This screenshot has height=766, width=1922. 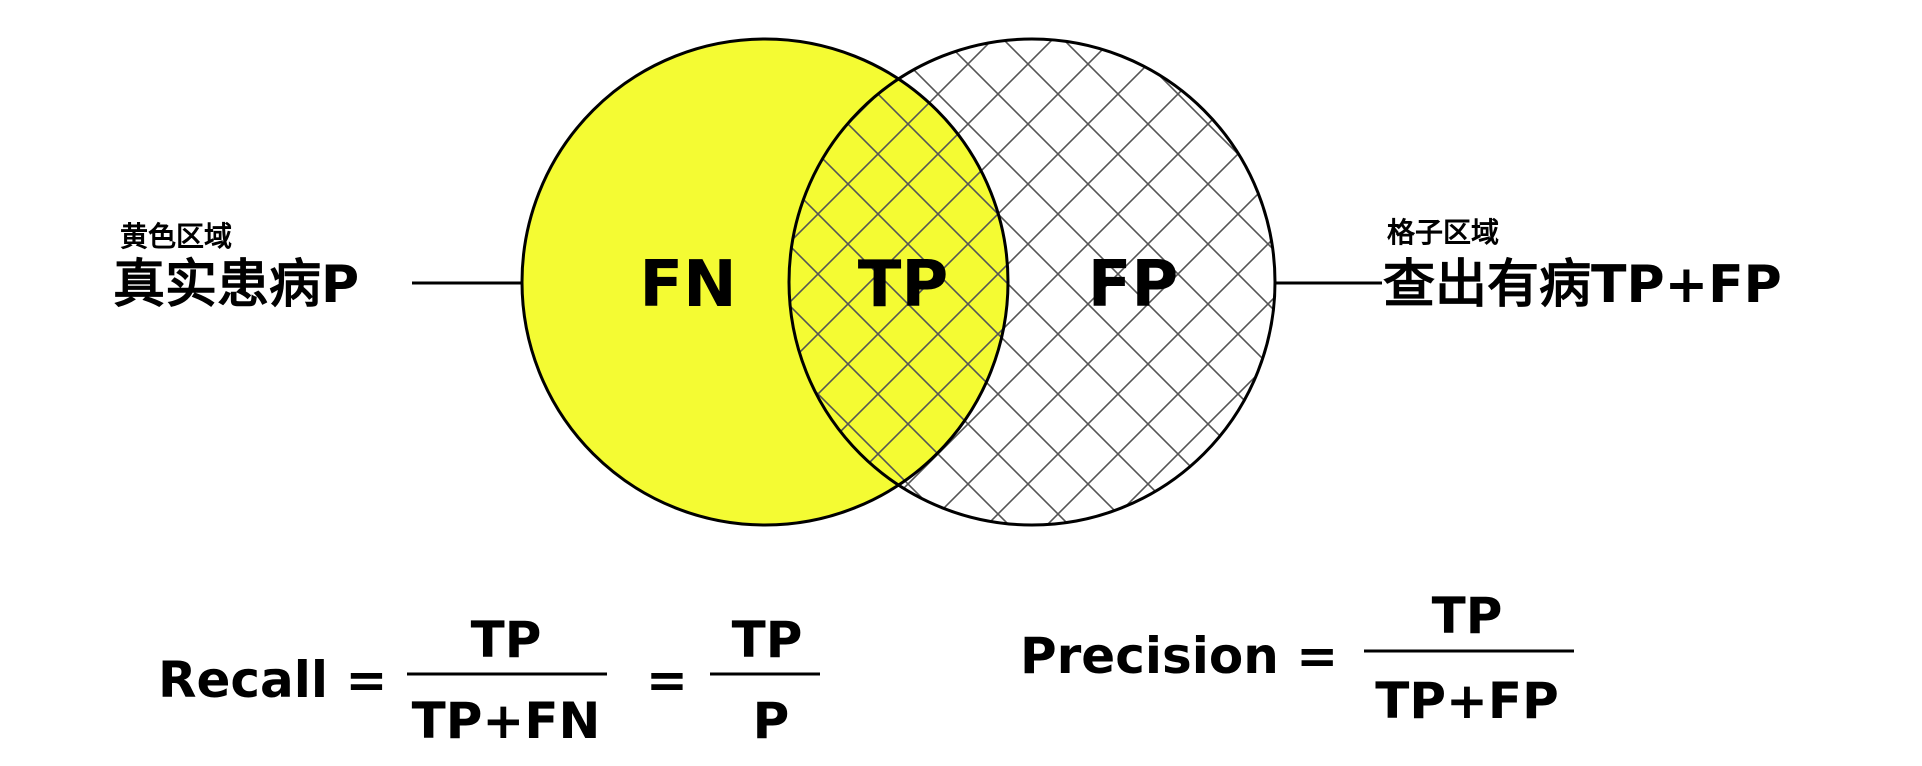 What do you see at coordinates (236, 285) in the screenshot?
I see `actual-positive-label: 真实患病P` at bounding box center [236, 285].